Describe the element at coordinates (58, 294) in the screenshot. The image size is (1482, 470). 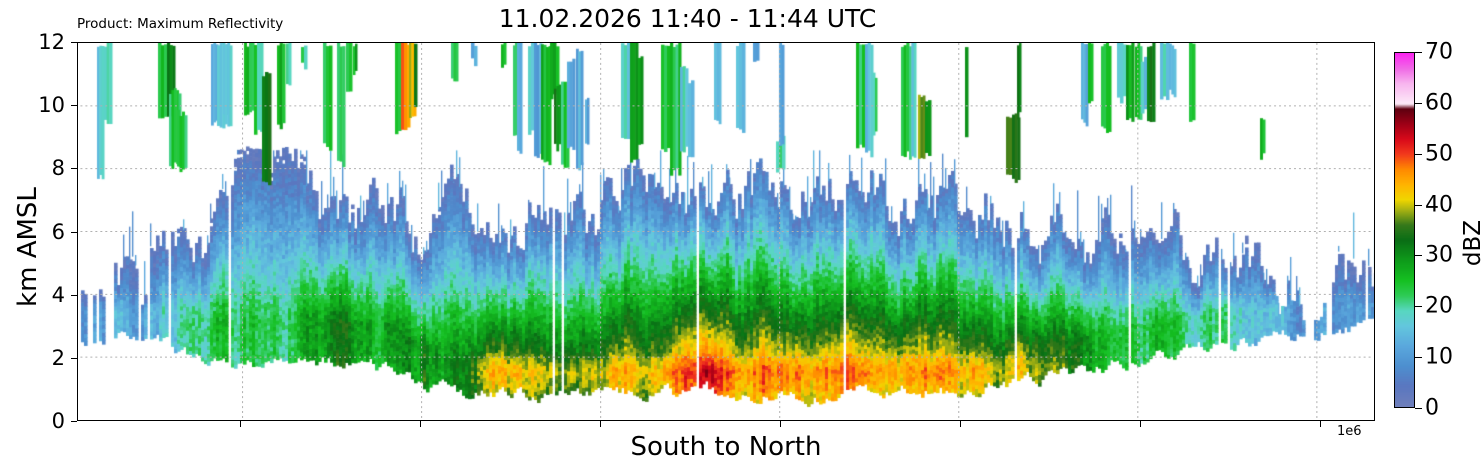
I see `y-tick-label: 4` at that location.